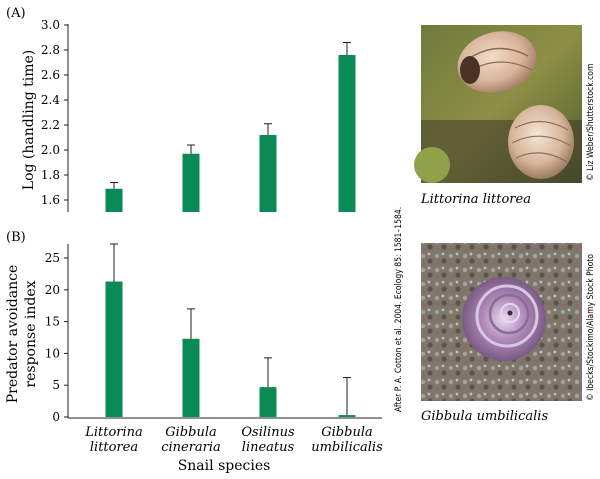 The width and height of the screenshot is (600, 479). Describe the element at coordinates (268, 447) in the screenshot. I see `x-tick-label: lineatus` at that location.